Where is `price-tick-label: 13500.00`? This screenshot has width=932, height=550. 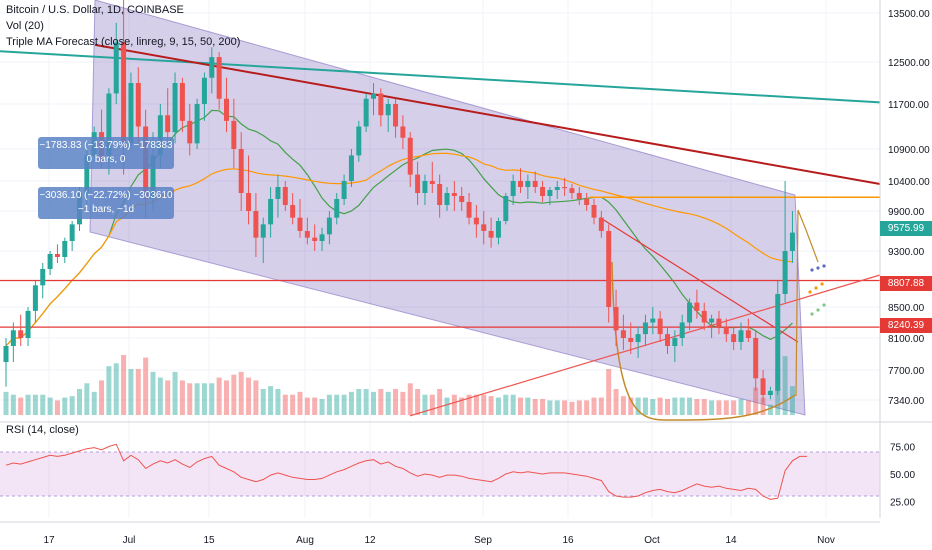
price-tick-label: 13500.00 is located at coordinates (909, 14).